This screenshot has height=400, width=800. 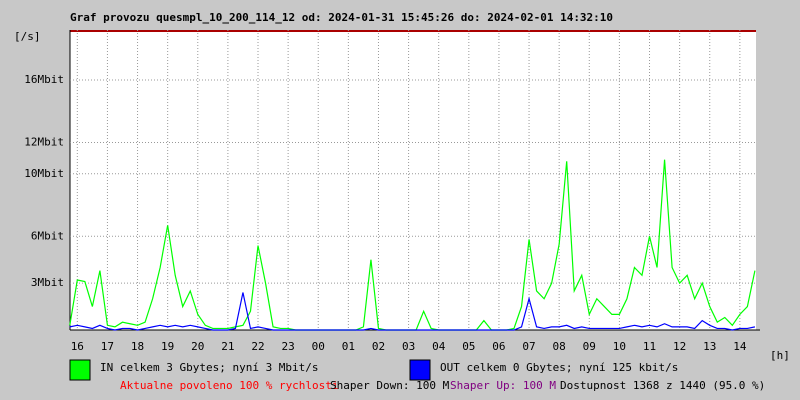 What do you see at coordinates (44, 173) in the screenshot?
I see `y-tick-label: 10Mbit` at bounding box center [44, 173].